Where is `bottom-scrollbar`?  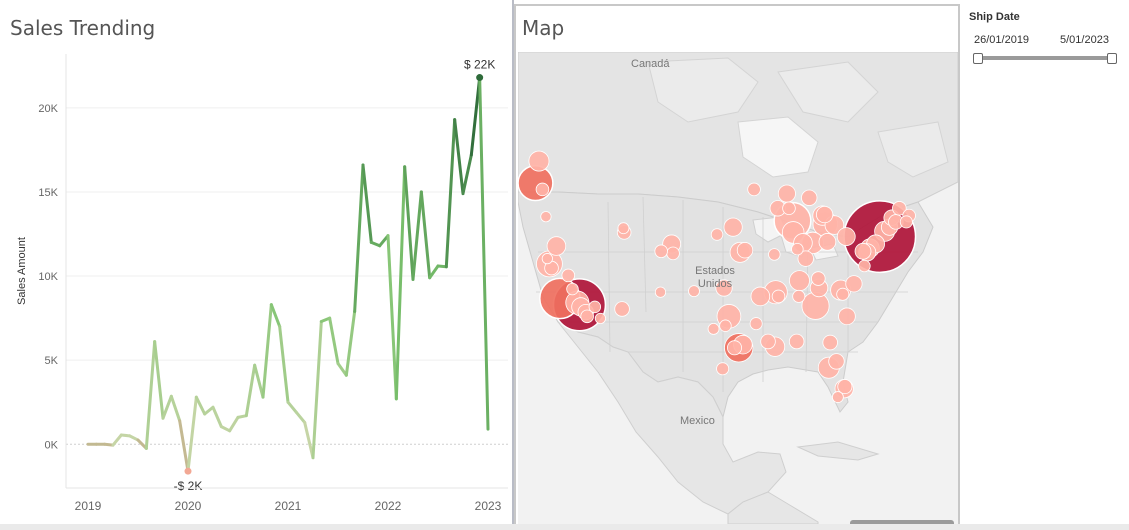
bottom-scrollbar is located at coordinates (564, 527).